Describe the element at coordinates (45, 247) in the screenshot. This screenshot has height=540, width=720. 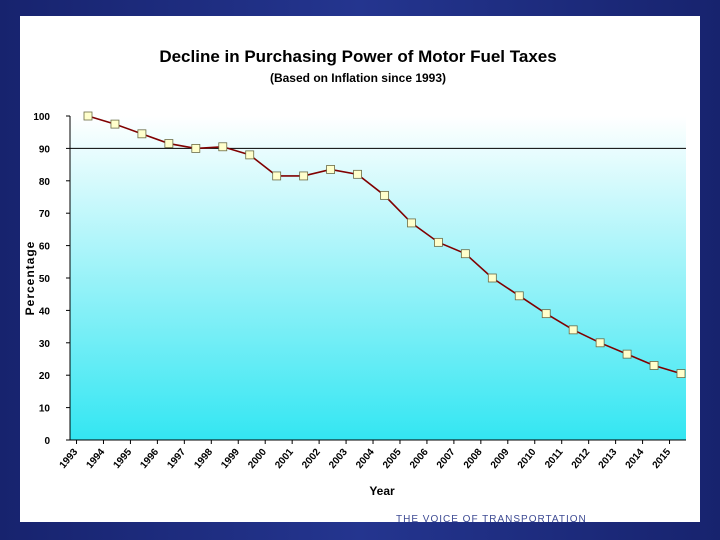
I see `y-tick-label: 60` at that location.